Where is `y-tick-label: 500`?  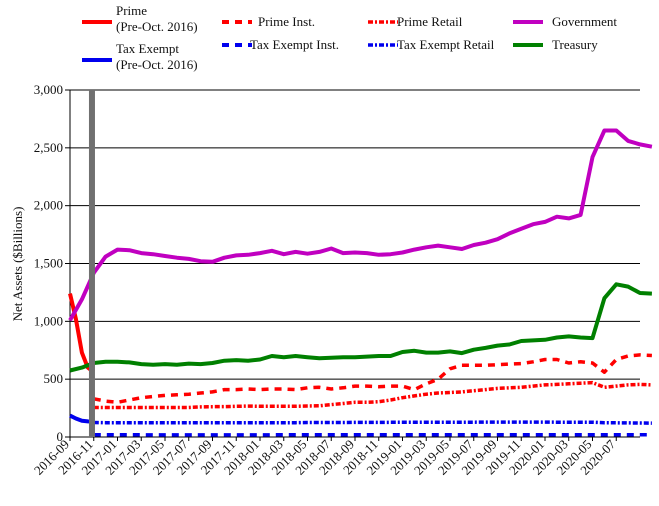 y-tick-label: 500 is located at coordinates (54, 378).